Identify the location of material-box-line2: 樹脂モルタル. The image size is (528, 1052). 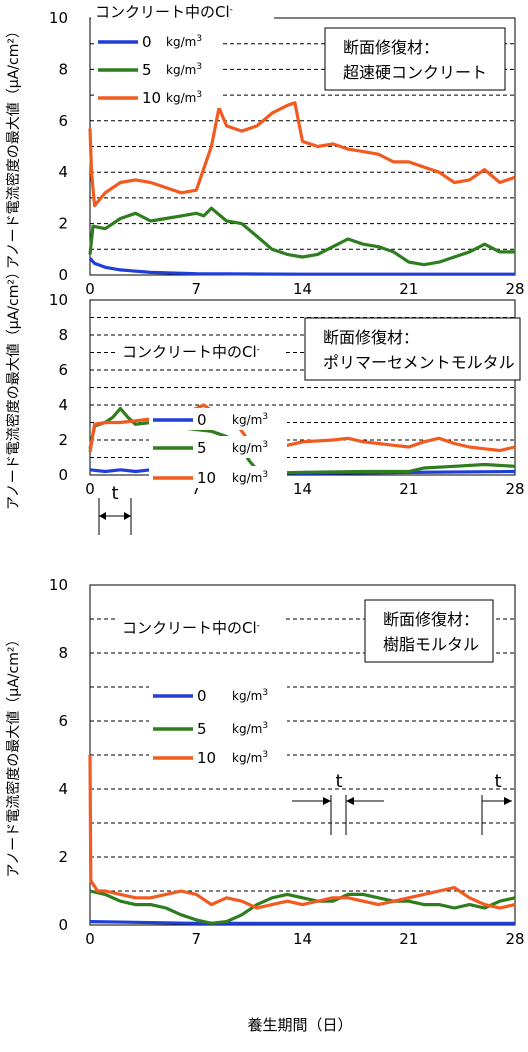
(431, 644).